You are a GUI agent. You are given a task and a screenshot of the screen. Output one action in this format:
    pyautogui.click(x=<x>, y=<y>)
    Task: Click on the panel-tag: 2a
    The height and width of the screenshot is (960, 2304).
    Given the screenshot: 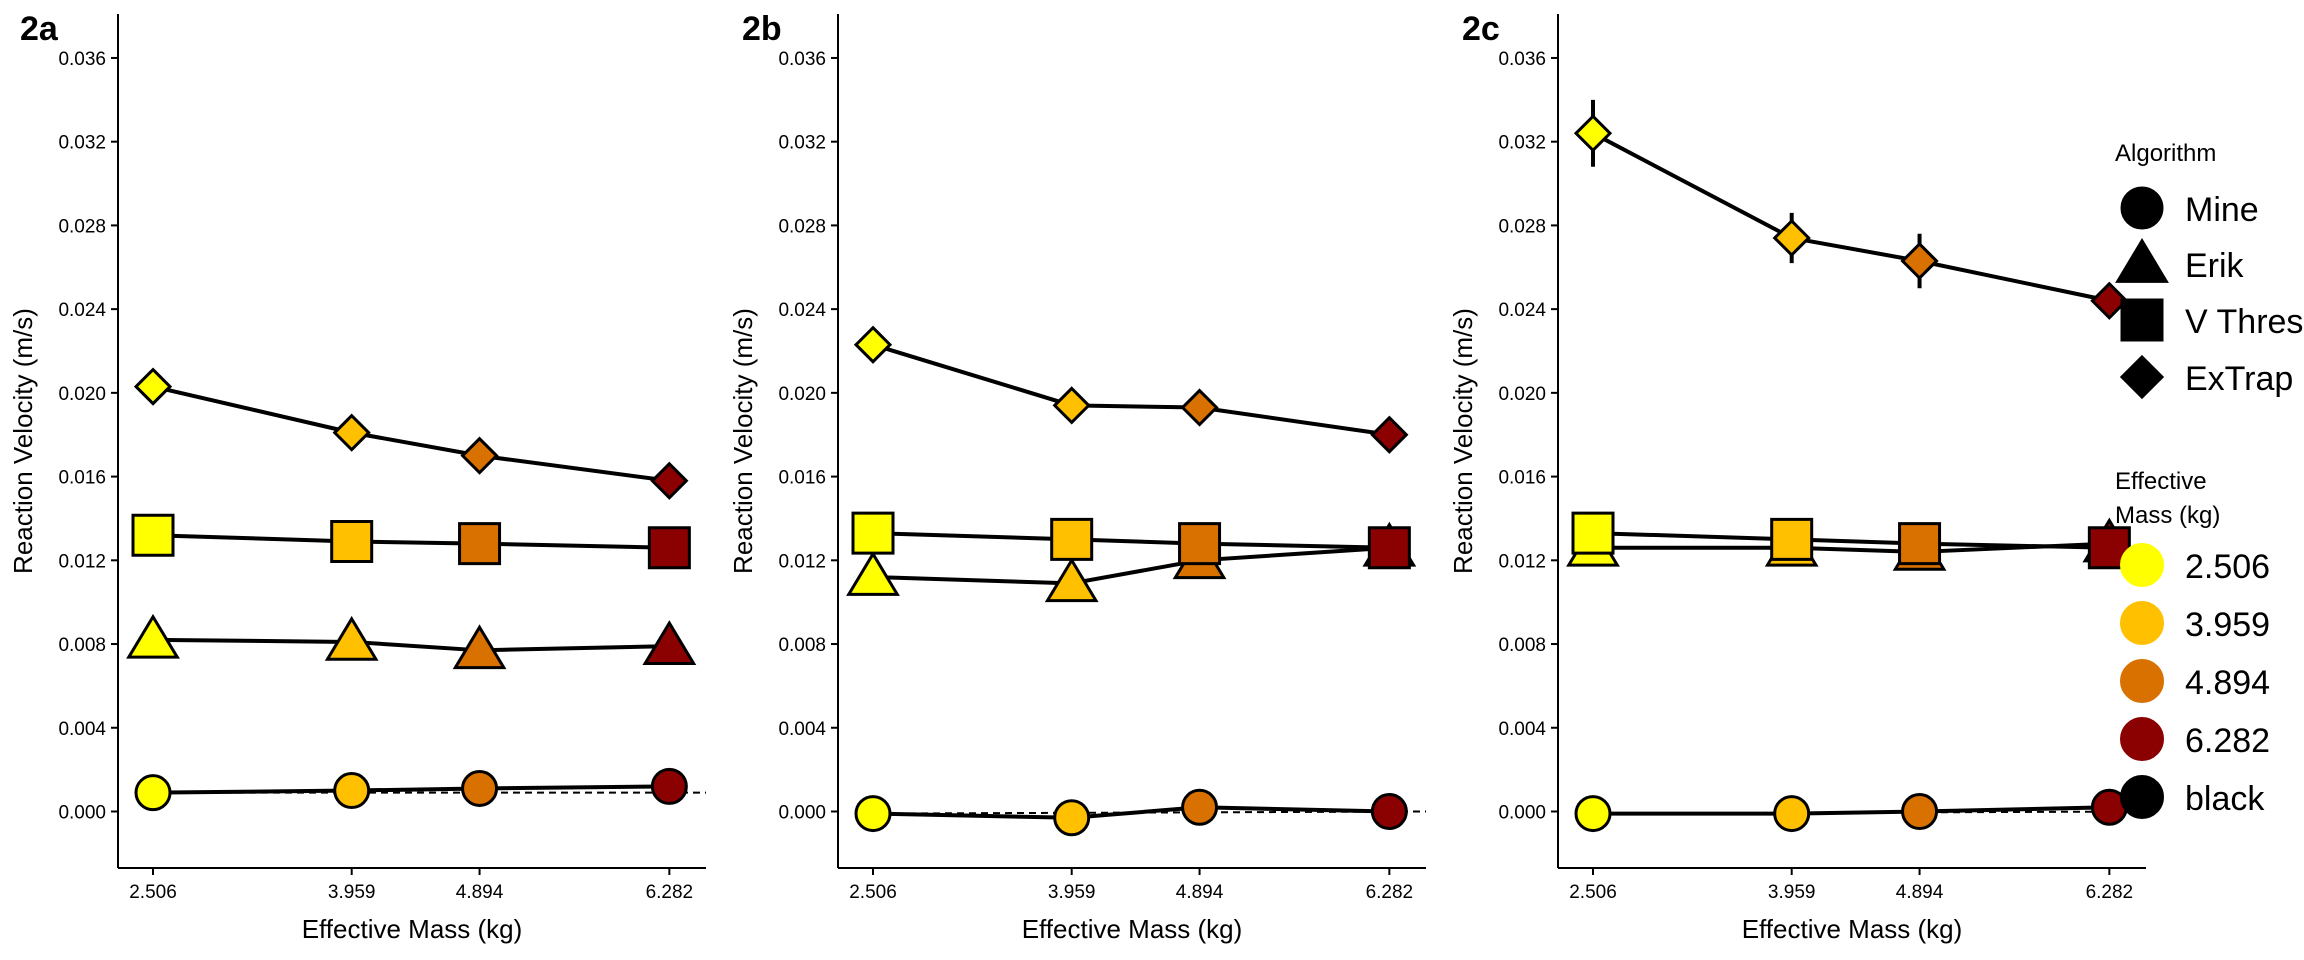 What is the action you would take?
    pyautogui.click(x=39, y=29)
    